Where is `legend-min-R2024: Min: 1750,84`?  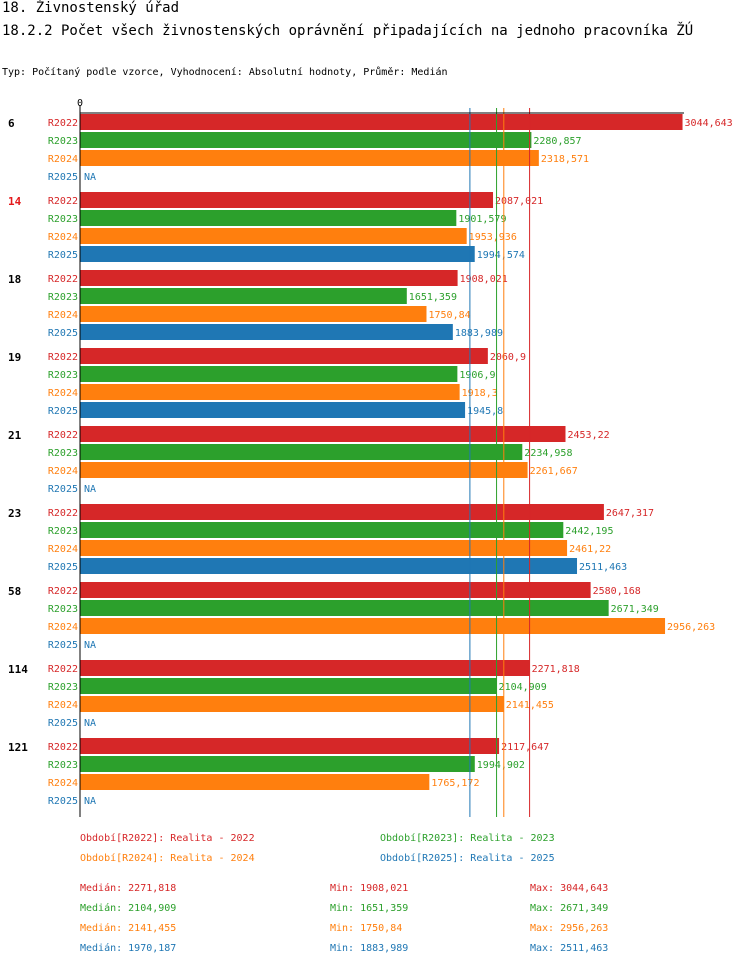
legend-min-R2024: Min: 1750,84 is located at coordinates (366, 928).